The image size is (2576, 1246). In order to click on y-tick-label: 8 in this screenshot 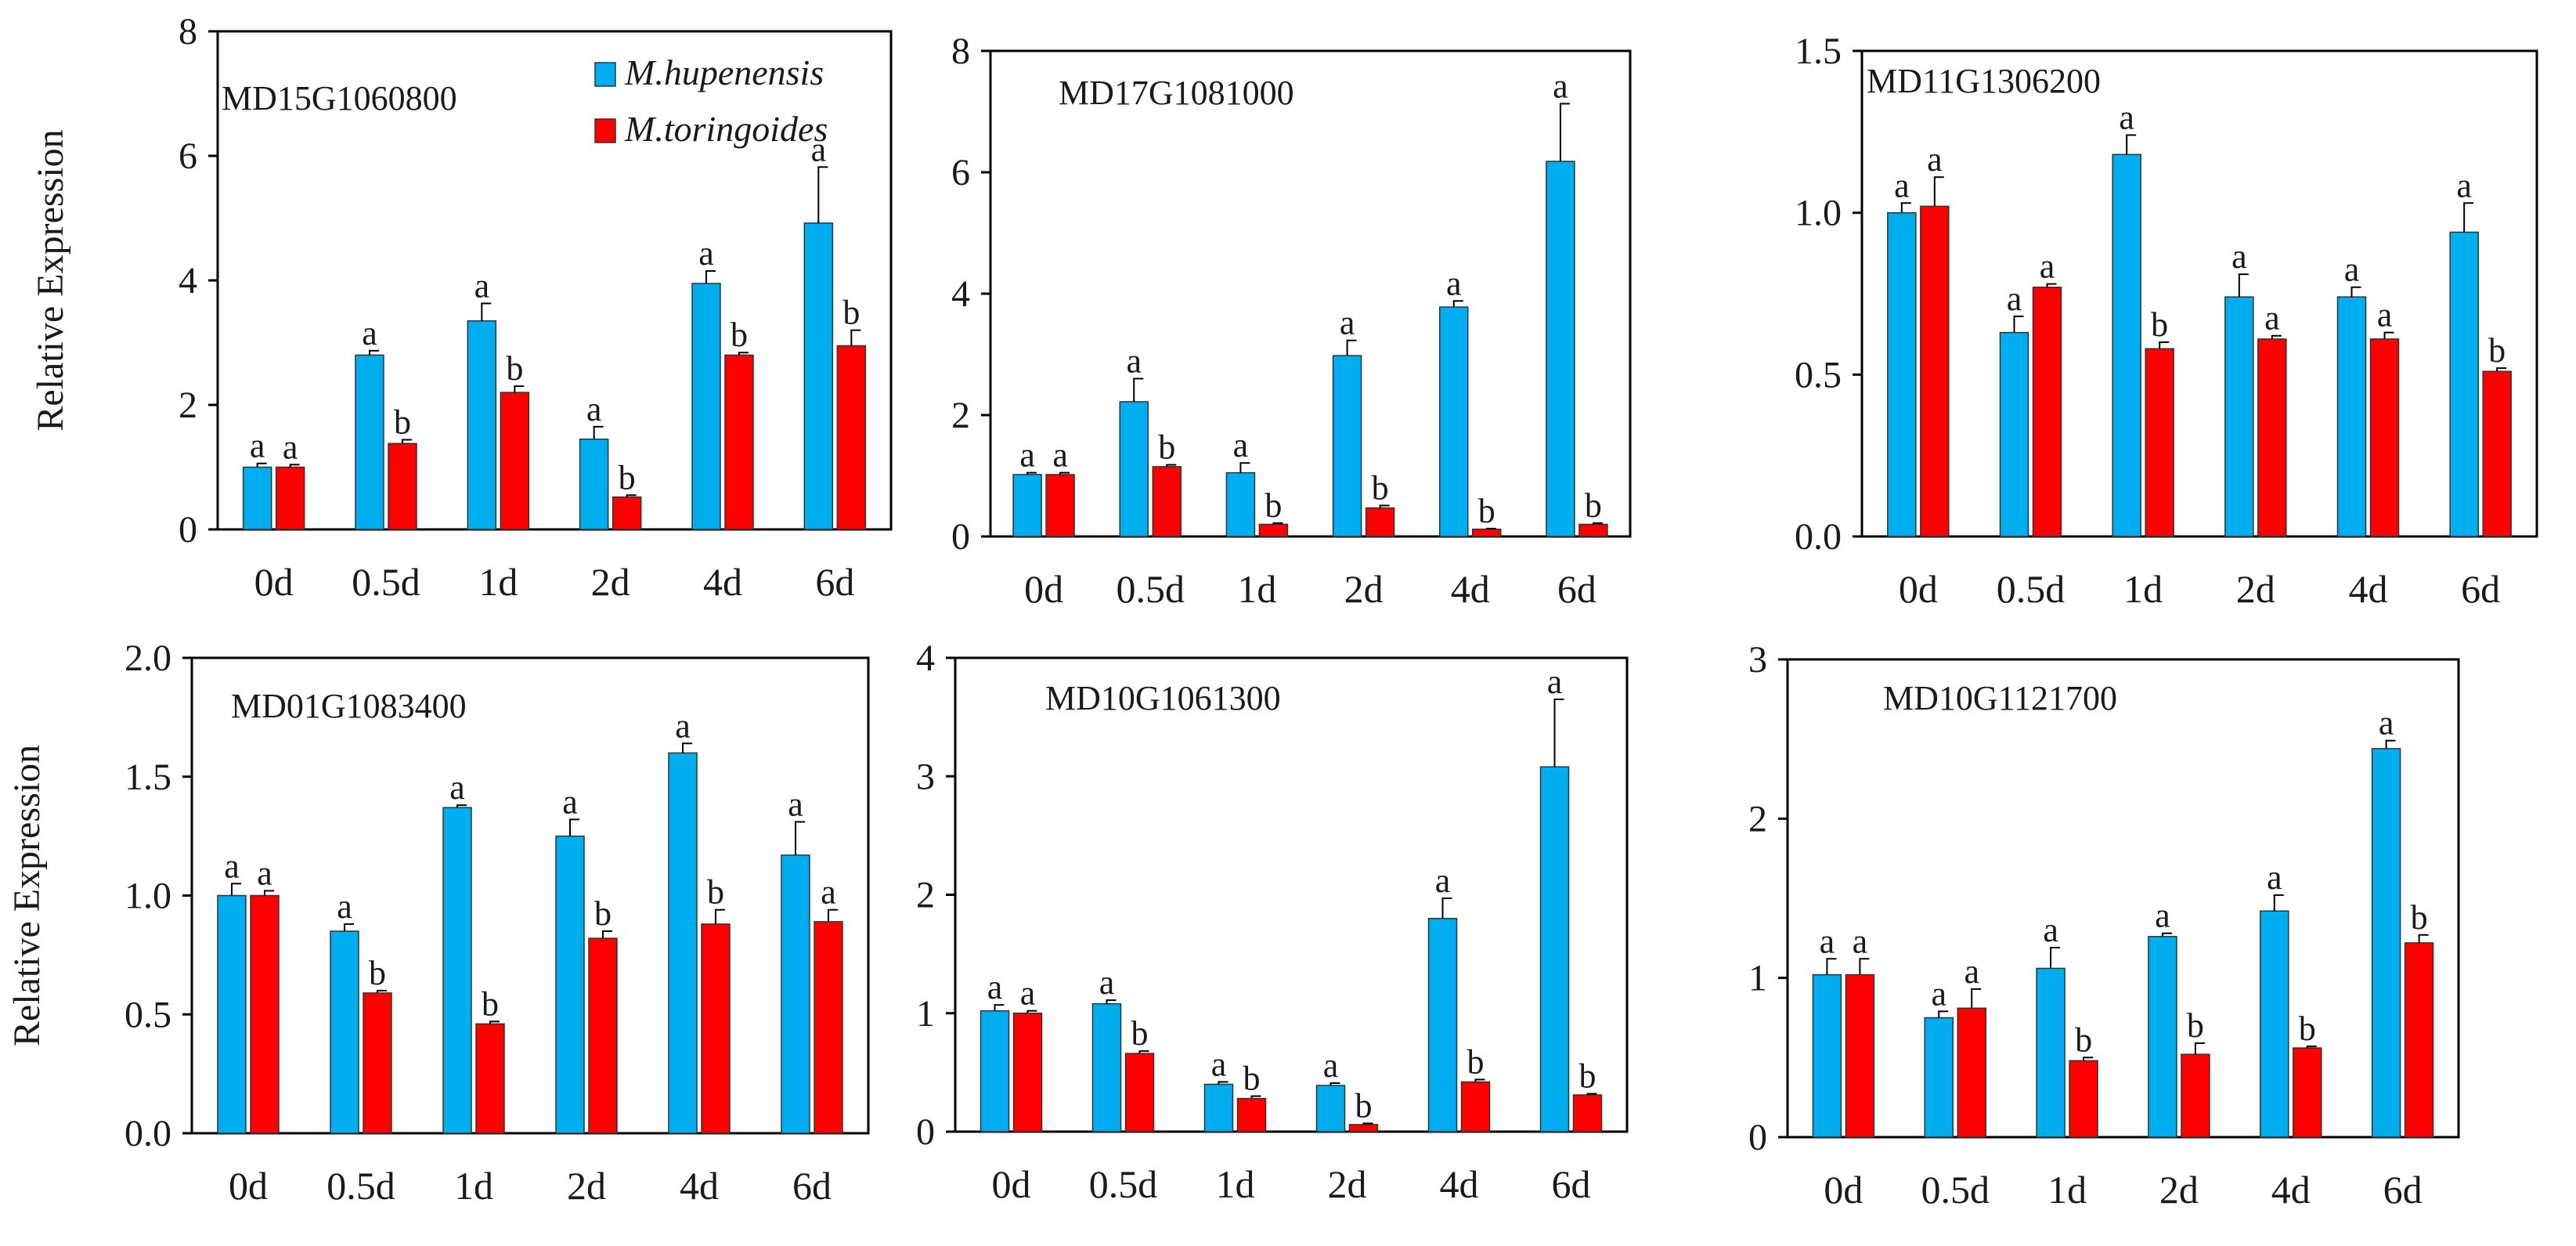, I will do `click(961, 52)`.